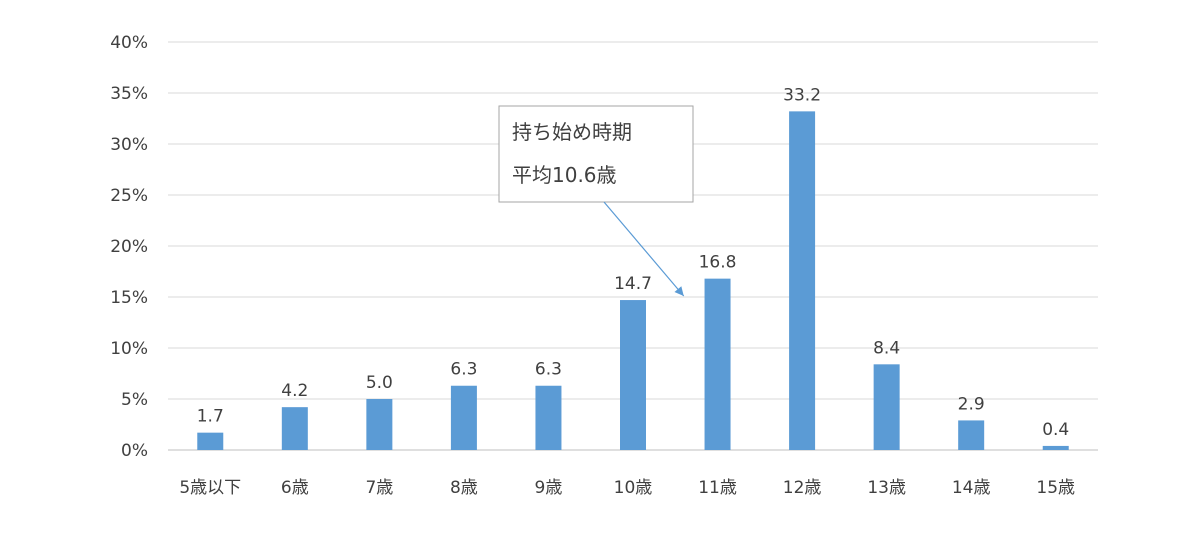 Image resolution: width=1200 pixels, height=538 pixels. Describe the element at coordinates (596, 154) in the screenshot. I see `callout-box` at that location.